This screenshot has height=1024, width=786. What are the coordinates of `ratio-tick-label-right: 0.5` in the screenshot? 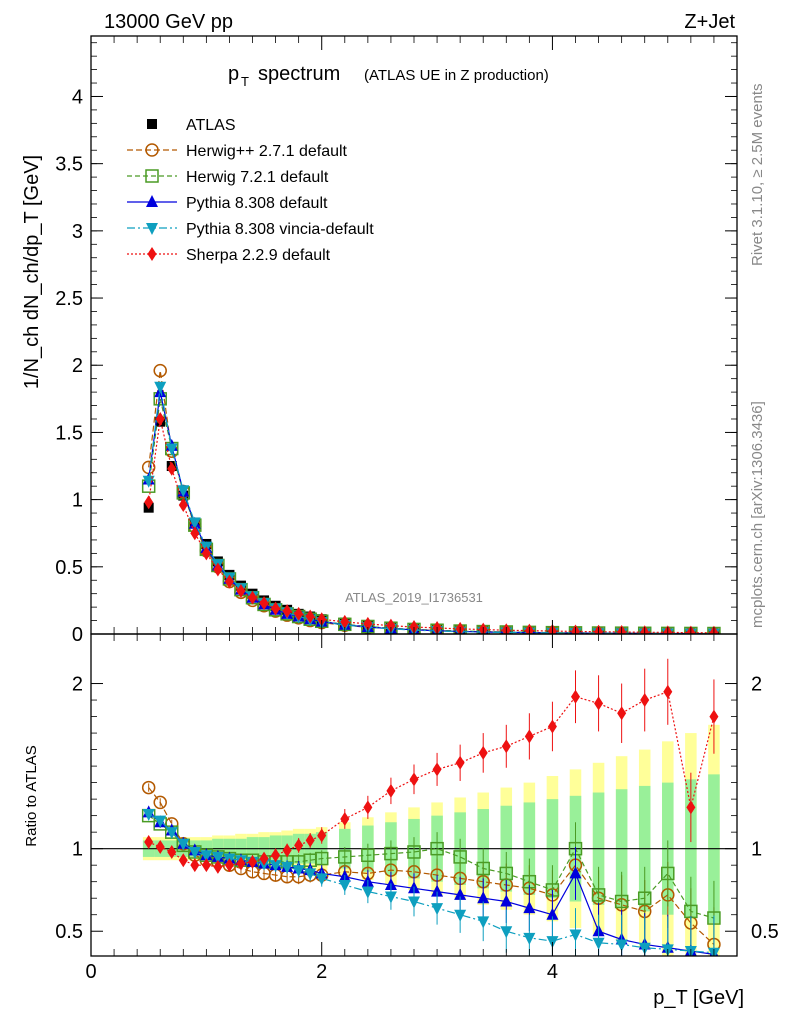 It's located at (765, 932).